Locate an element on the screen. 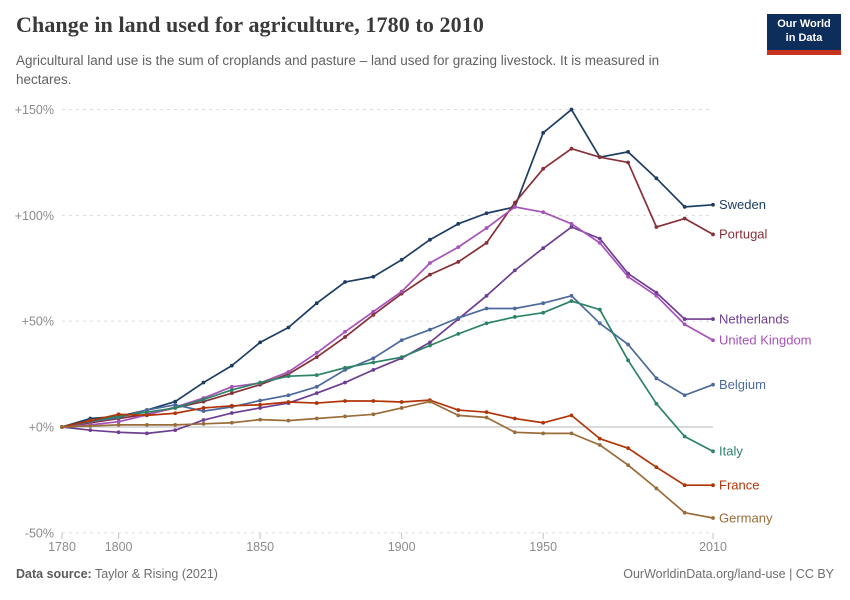  series-point-belgium-1980 is located at coordinates (628, 344).